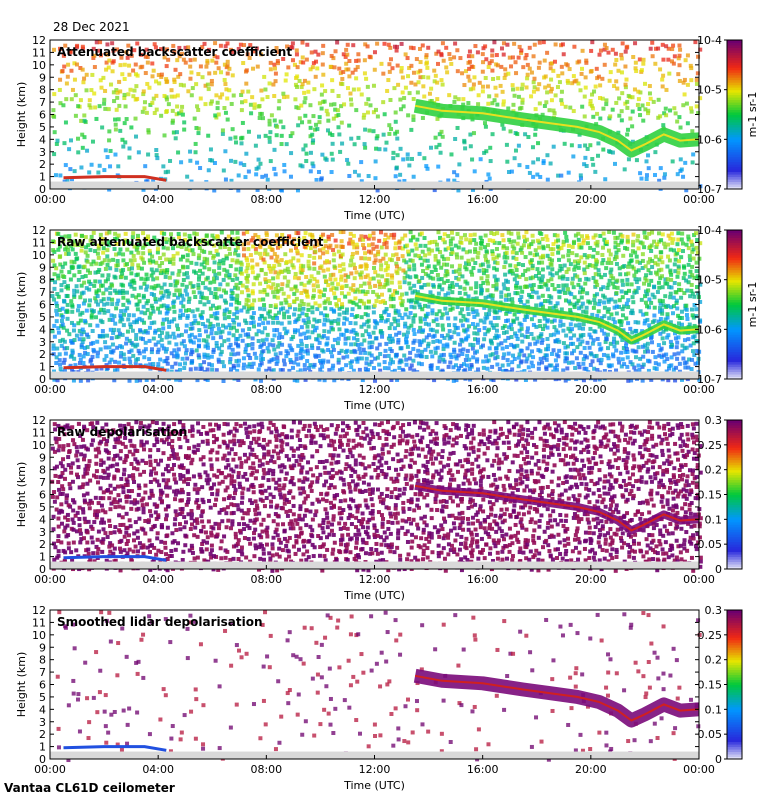 This screenshot has width=780, height=800. What do you see at coordinates (714, 470) in the screenshot?
I see `colorbar-tick-label: 0.2` at bounding box center [714, 470].